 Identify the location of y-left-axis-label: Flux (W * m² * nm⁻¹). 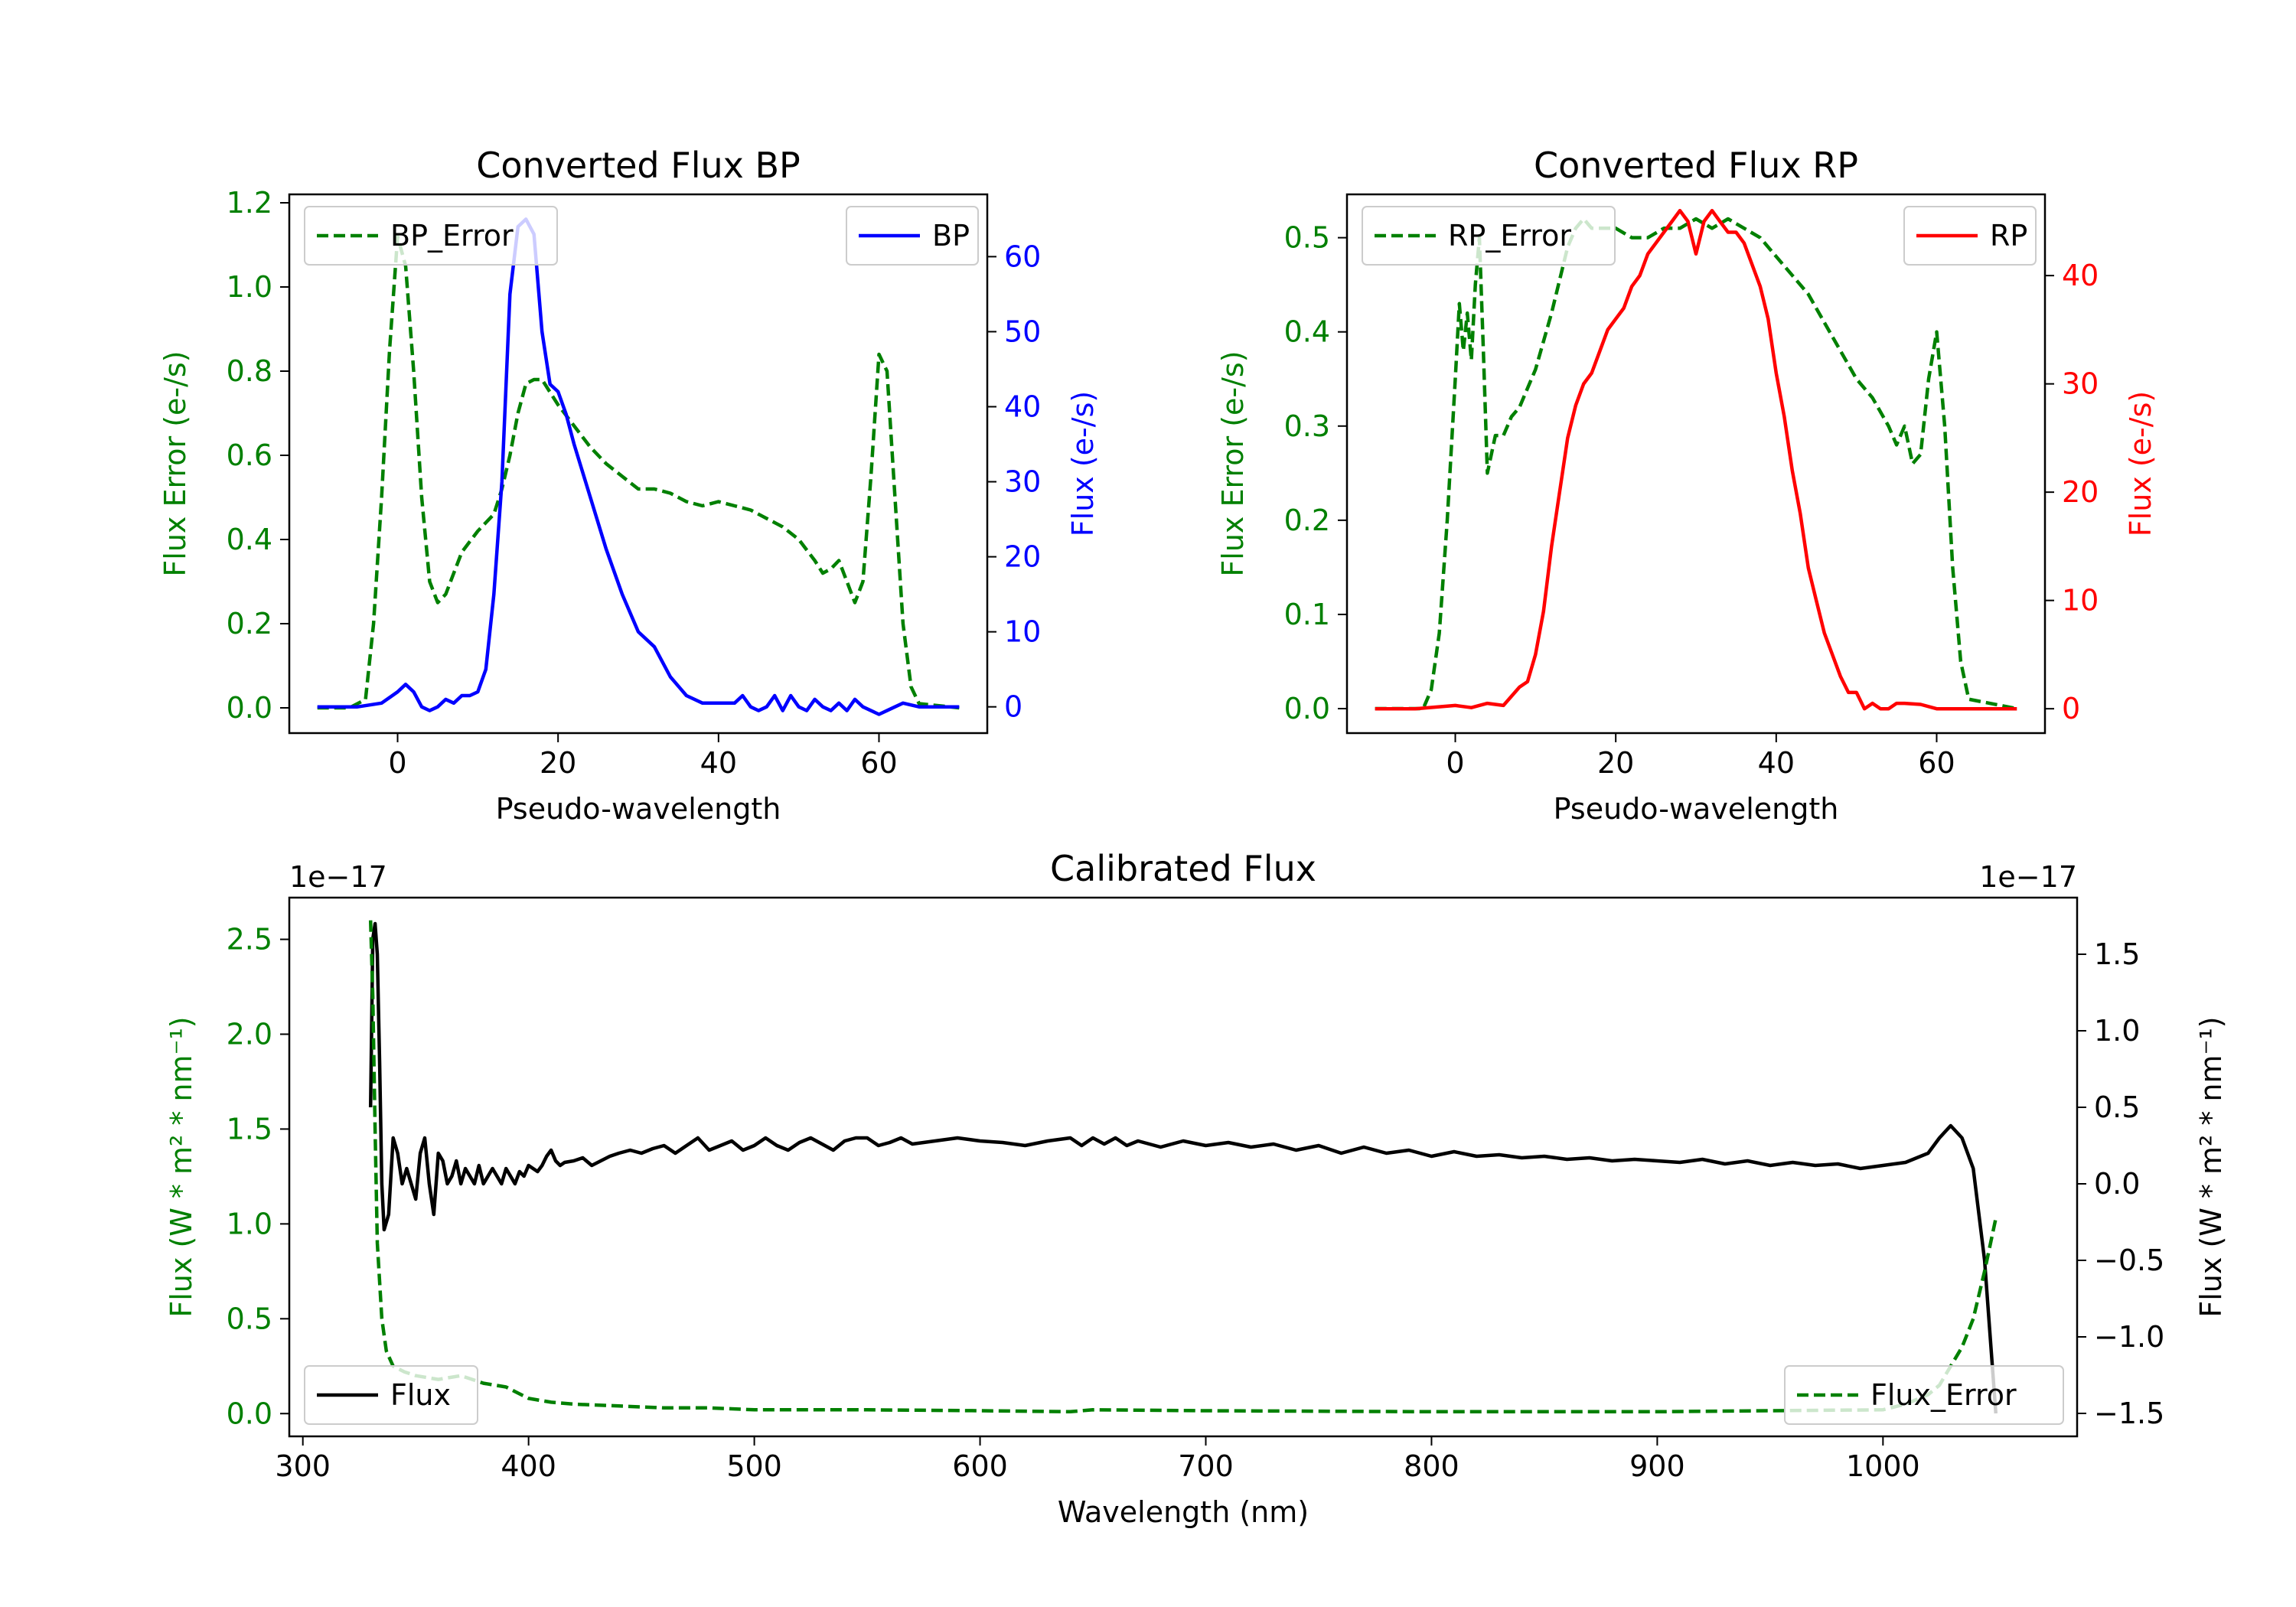
(181, 1166).